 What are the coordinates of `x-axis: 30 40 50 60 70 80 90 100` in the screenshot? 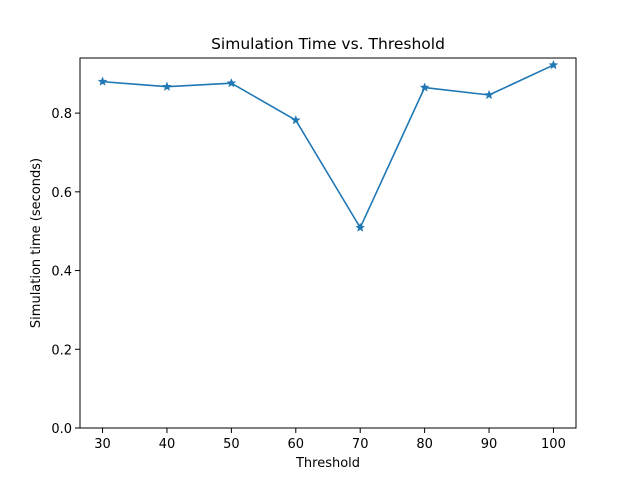 It's located at (330, 440).